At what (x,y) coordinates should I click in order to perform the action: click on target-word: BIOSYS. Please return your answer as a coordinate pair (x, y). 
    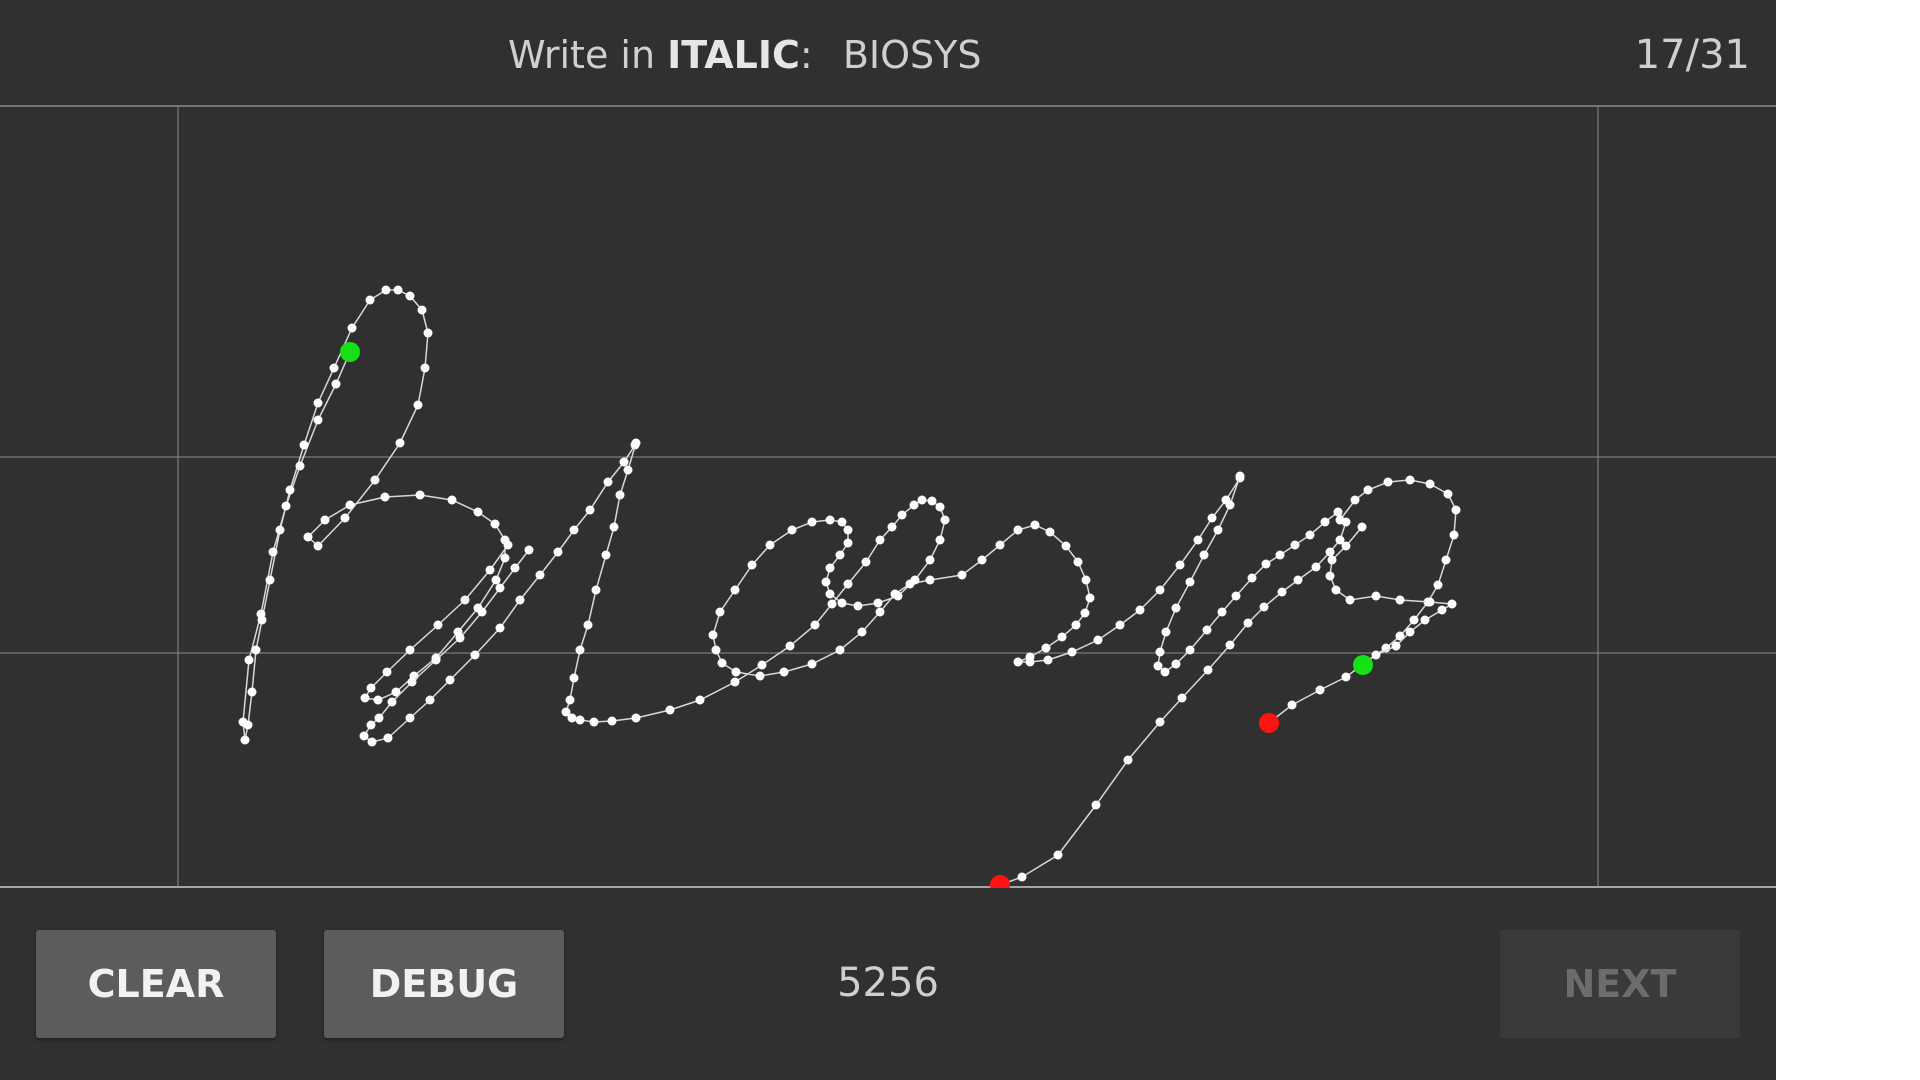
    Looking at the image, I should click on (912, 55).